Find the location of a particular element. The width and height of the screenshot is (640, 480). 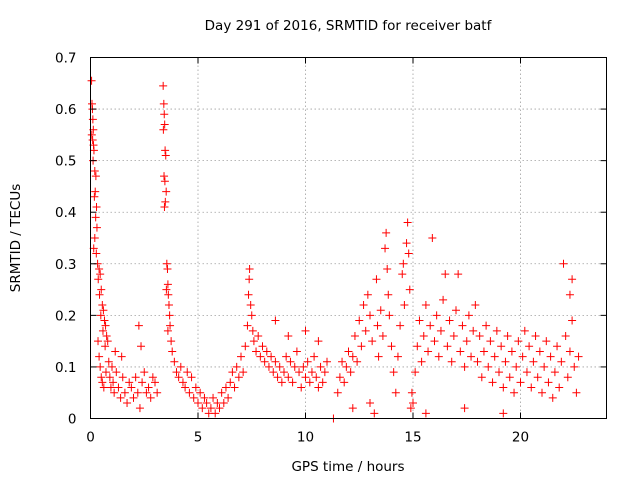

x-tick-label: 20 is located at coordinates (520, 438).